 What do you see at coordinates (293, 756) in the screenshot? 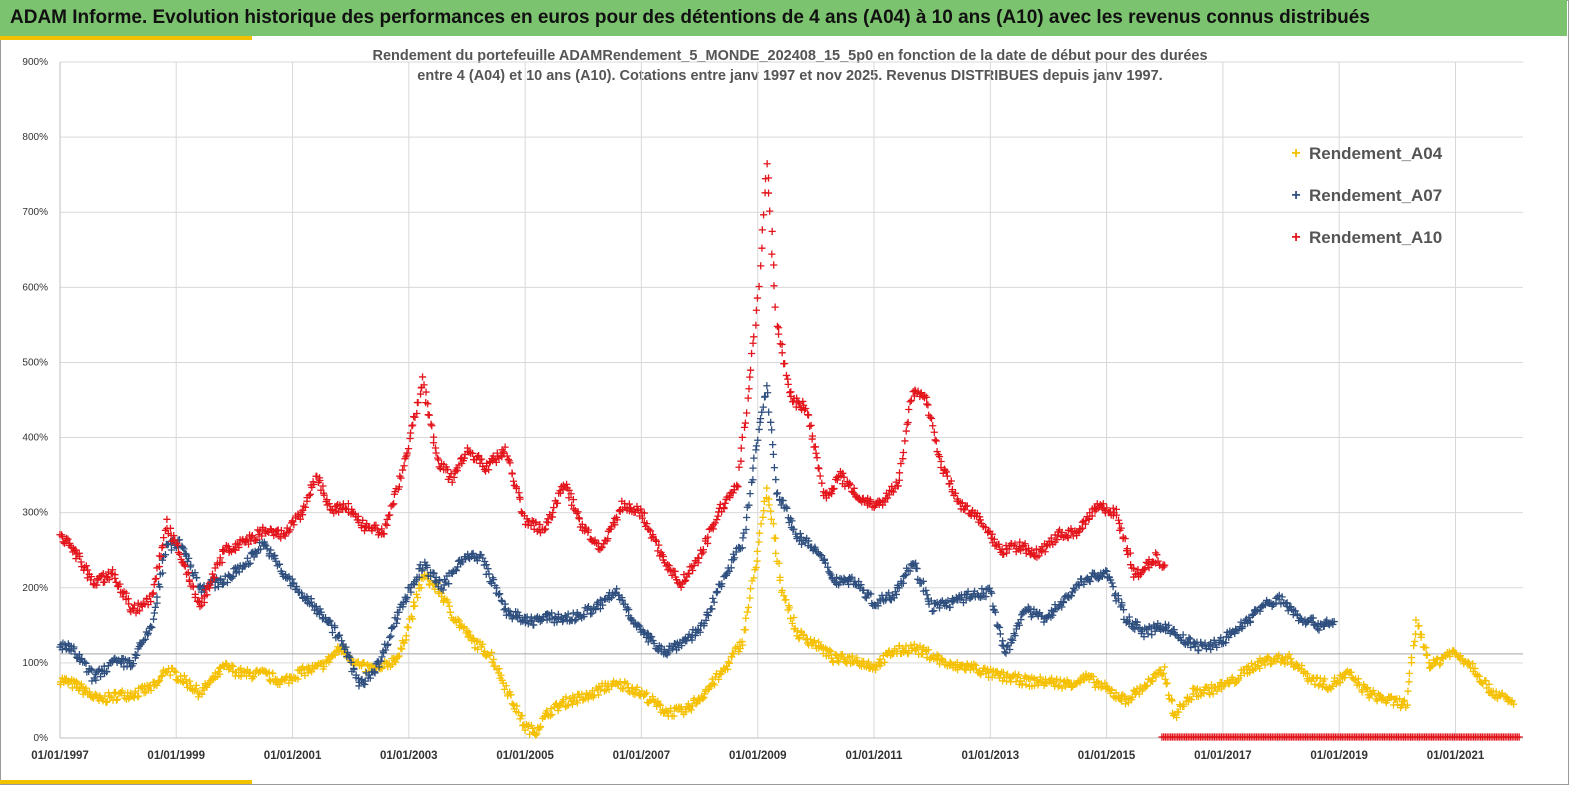
I see `x-tick-label: 01/01/2001` at bounding box center [293, 756].